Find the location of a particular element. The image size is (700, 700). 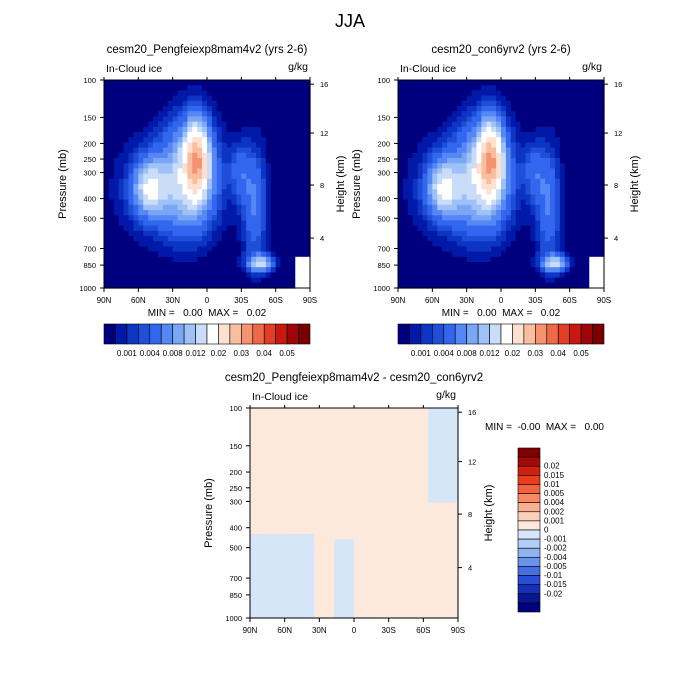

y-right-tick-label: 4 is located at coordinates (616, 238).